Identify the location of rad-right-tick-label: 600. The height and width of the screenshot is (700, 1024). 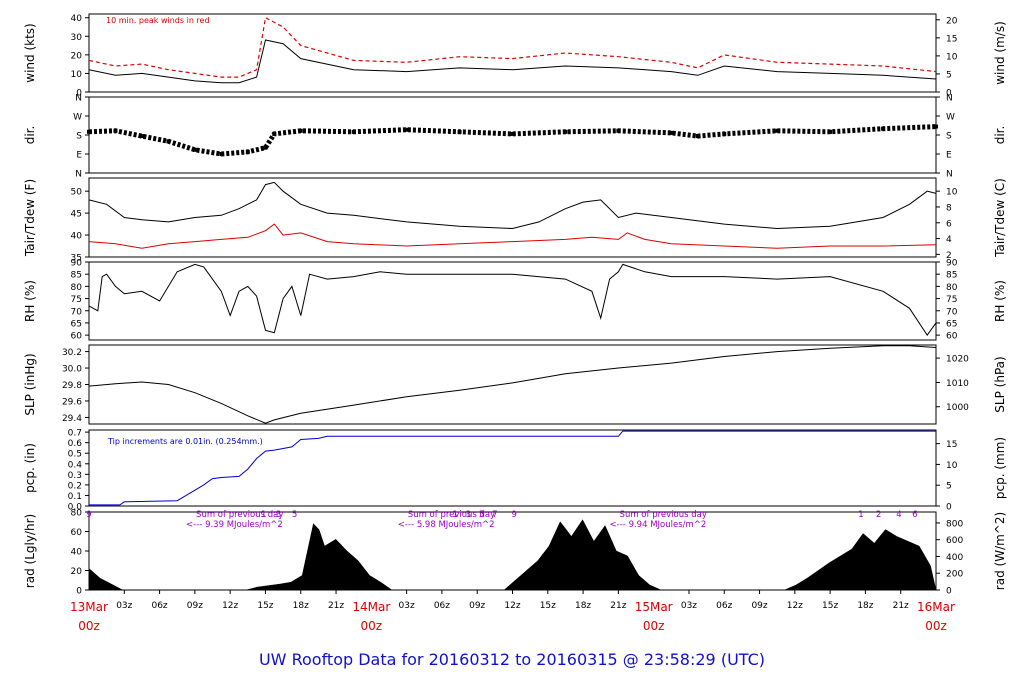
(954, 541).